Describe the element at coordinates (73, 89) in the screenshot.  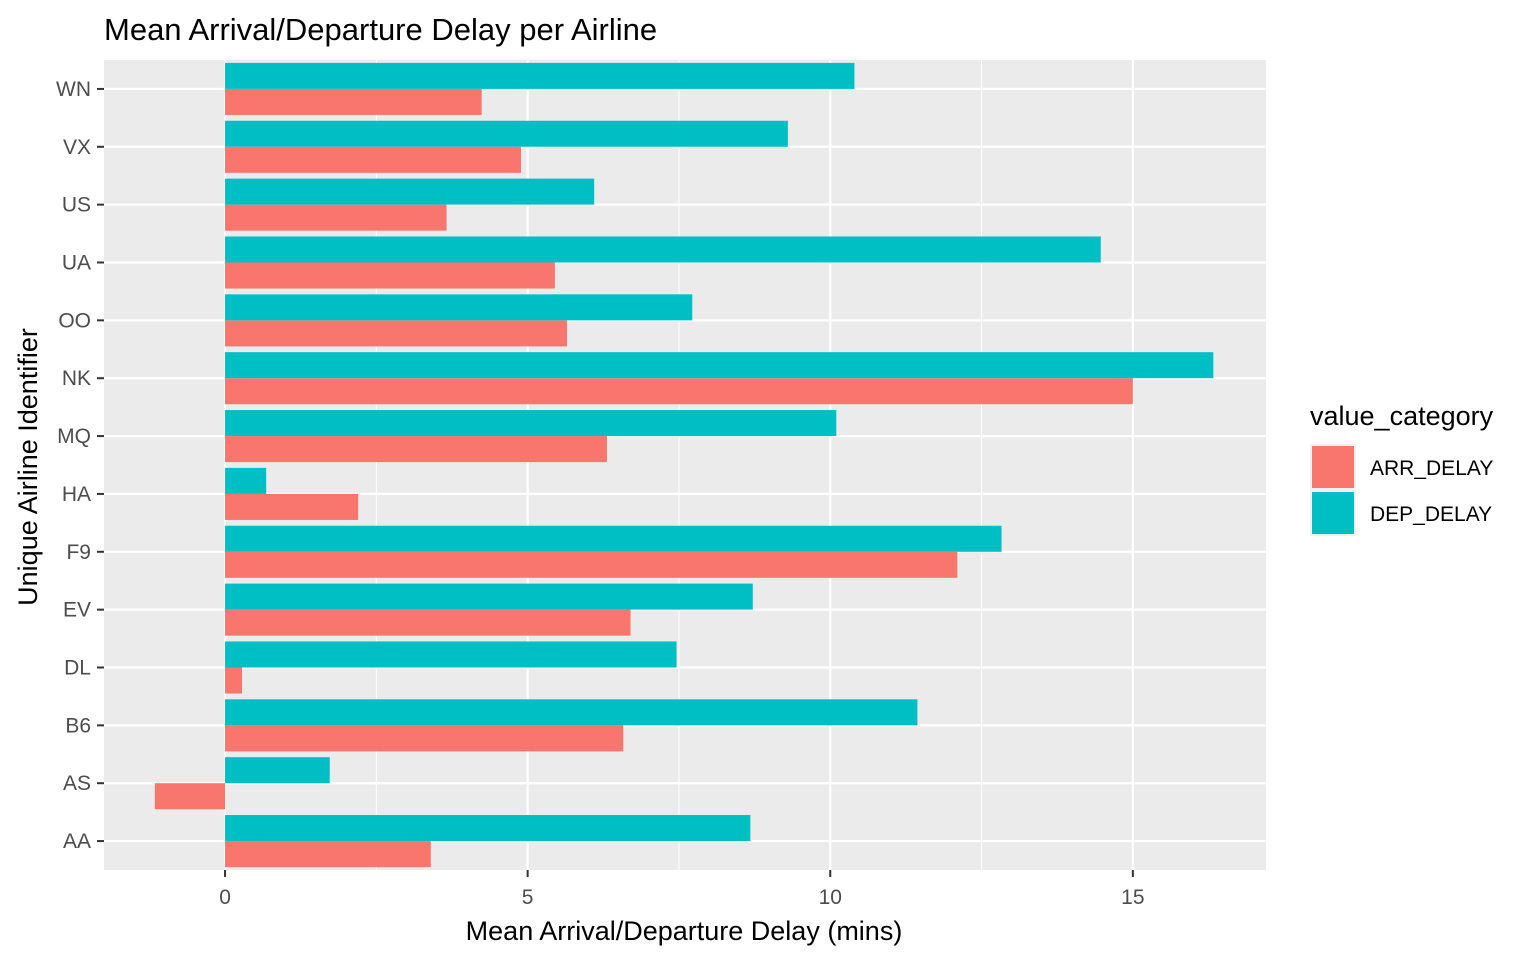
I see `y-tick-label: WN` at that location.